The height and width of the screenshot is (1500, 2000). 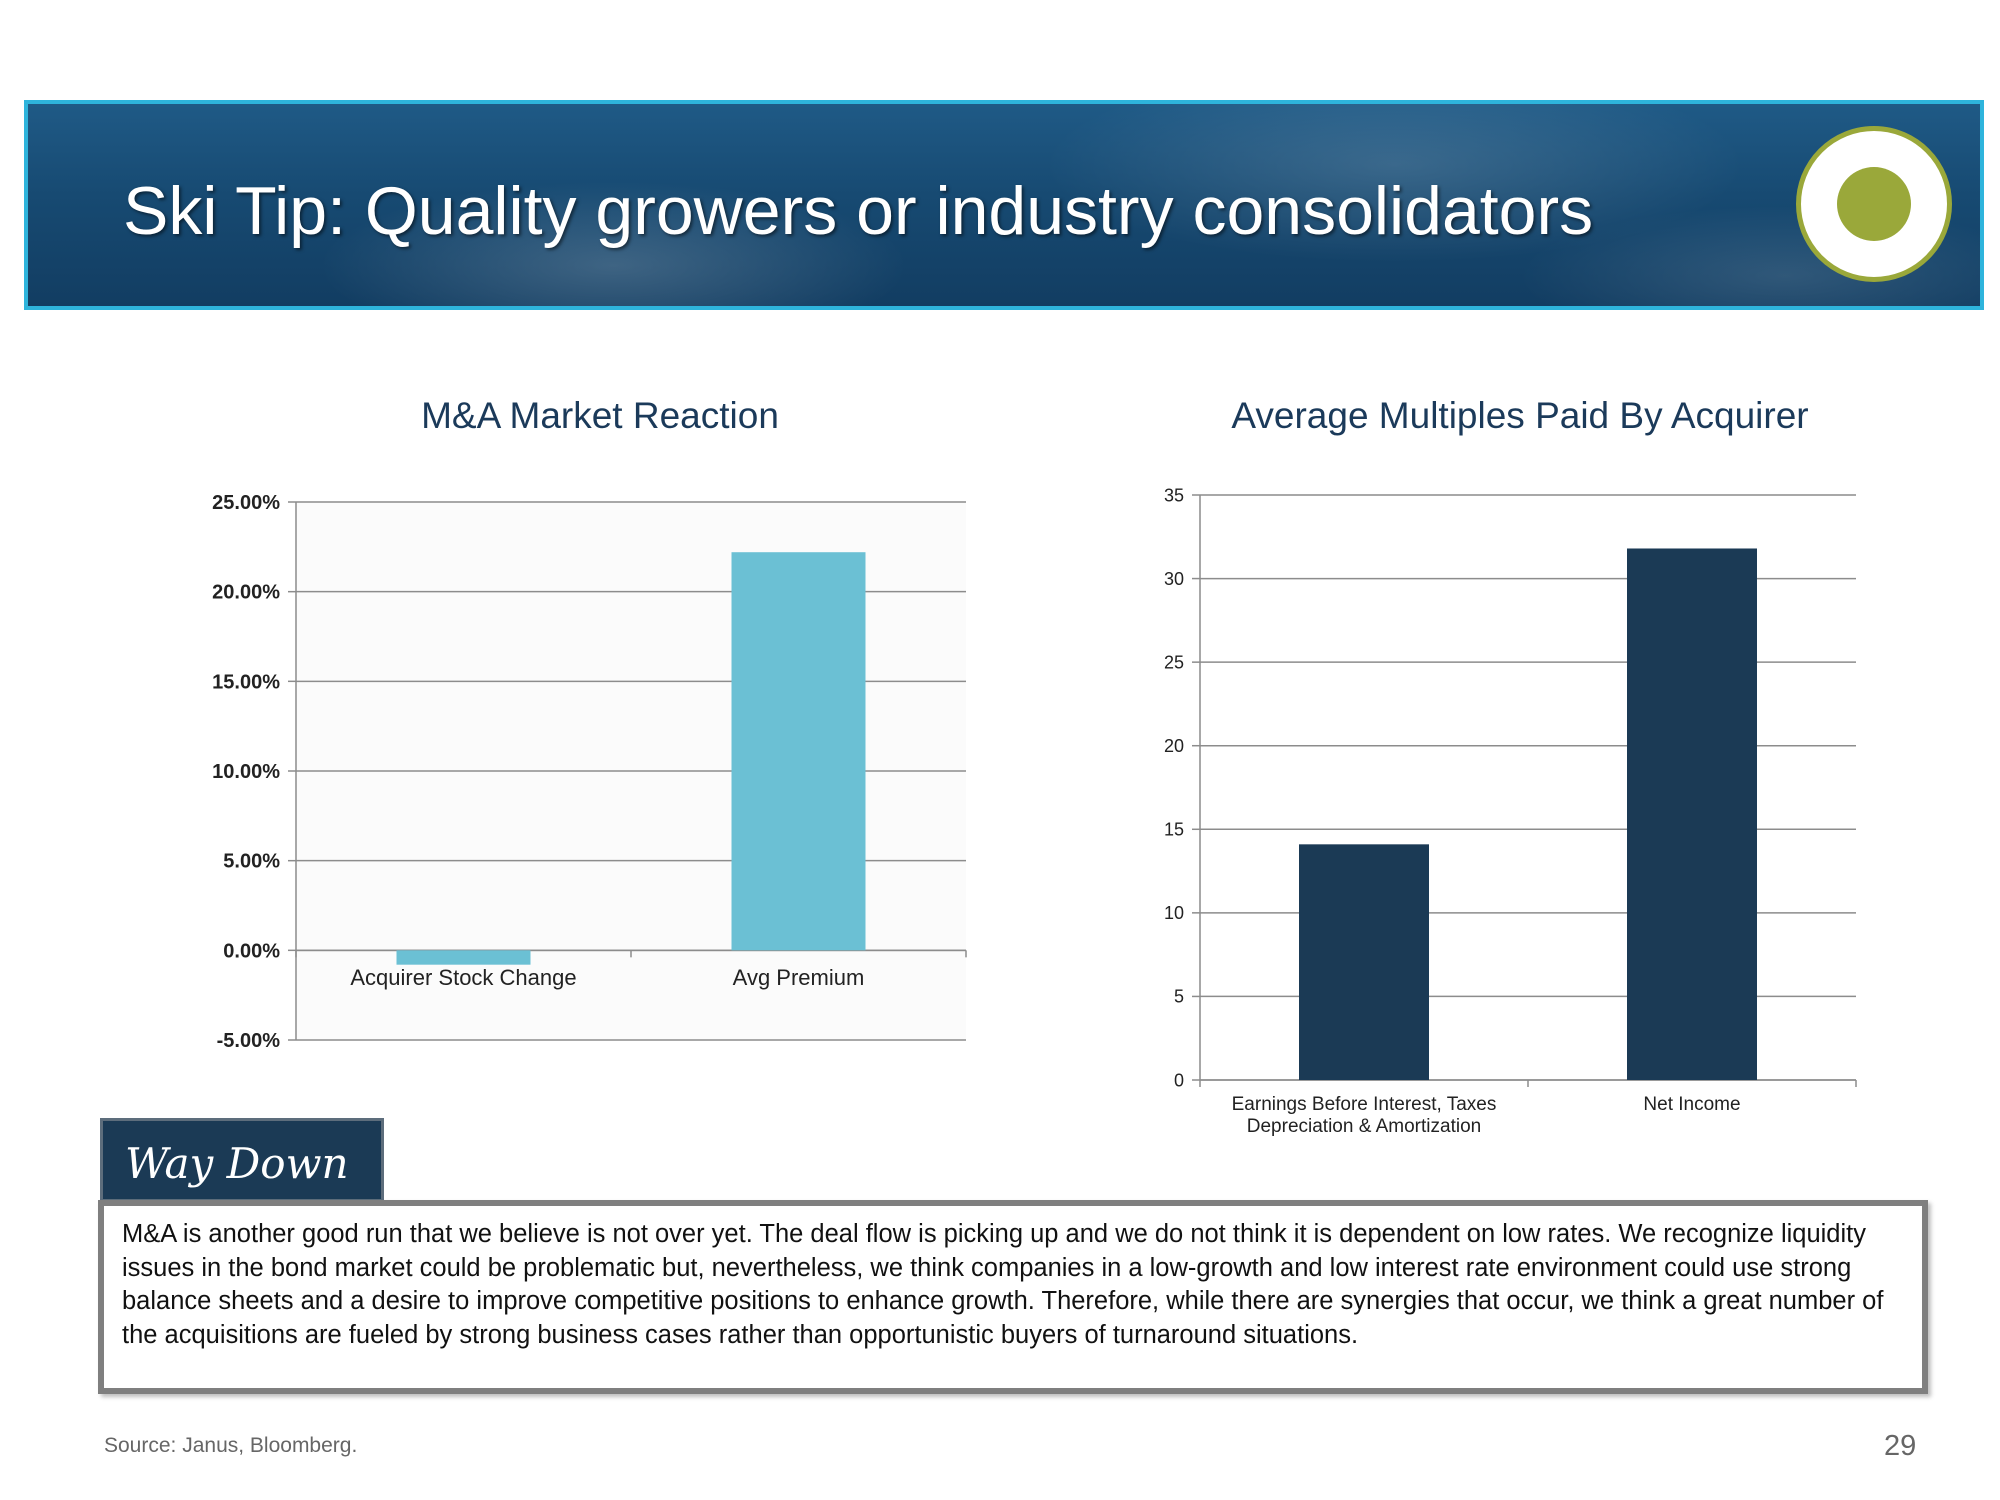 I want to click on y-tick-label: 25.00%, so click(x=246, y=503).